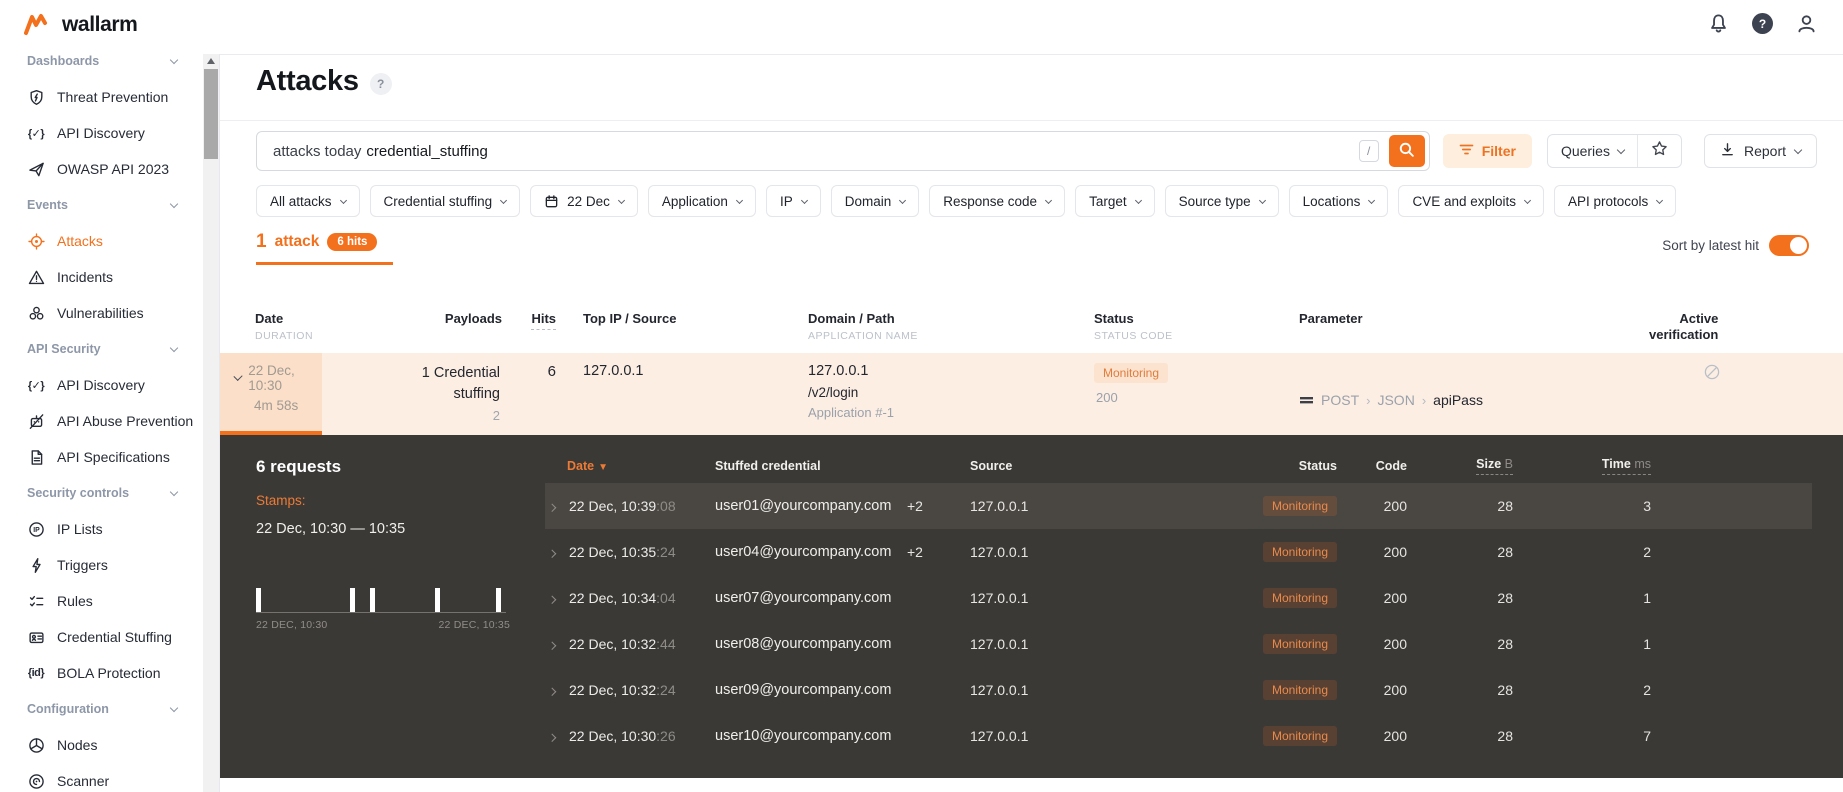 The image size is (1843, 792). Describe the element at coordinates (999, 552) in the screenshot. I see `request-source: 127.0.0.1` at that location.